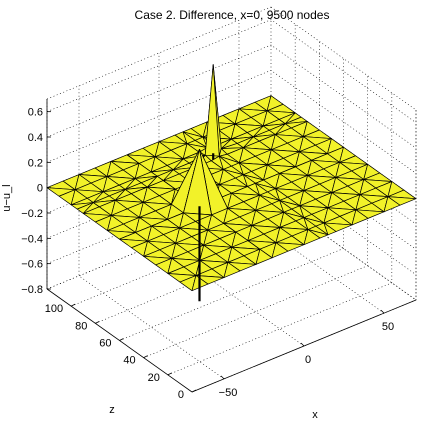 This screenshot has height=424, width=424. Describe the element at coordinates (32, 239) in the screenshot. I see `z-tick-label: −0.4` at that location.